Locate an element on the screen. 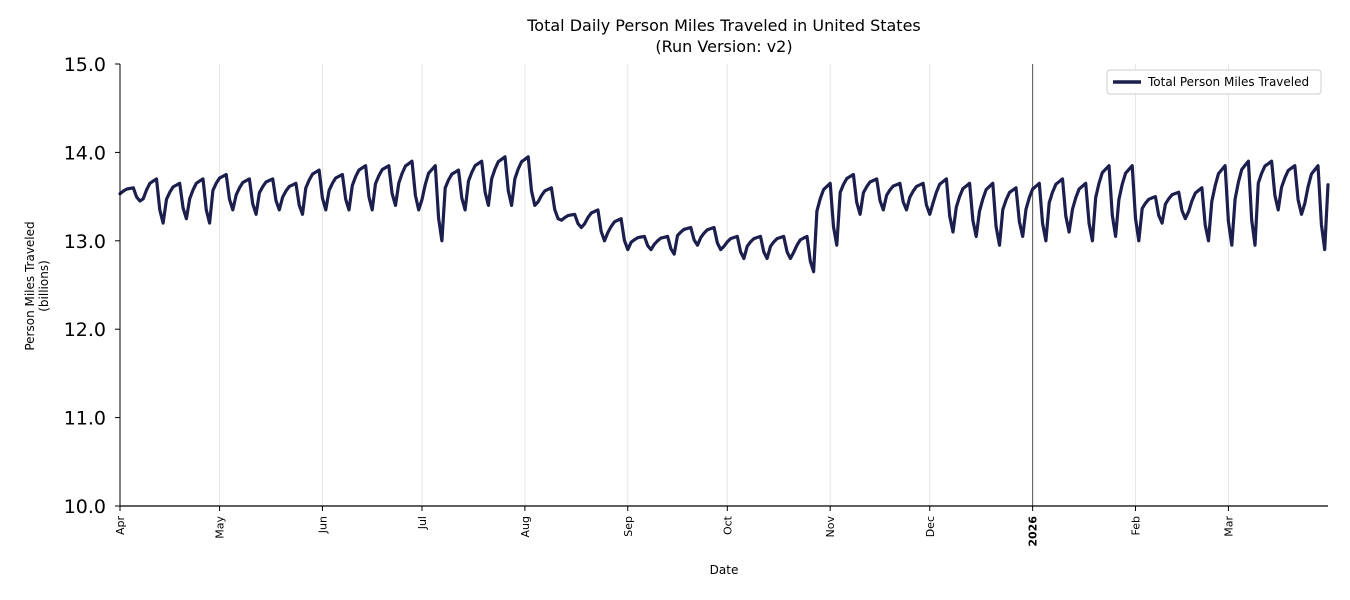  x-tick-label-jul: Jul is located at coordinates (422, 523).